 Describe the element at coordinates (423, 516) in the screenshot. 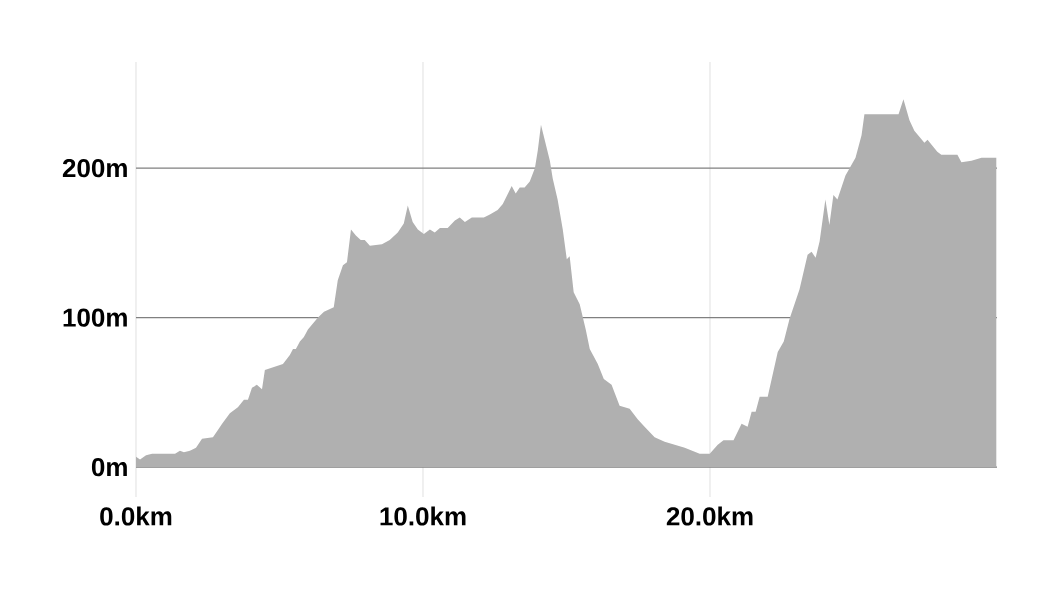

I see `x-tick-label: 10.0km` at that location.